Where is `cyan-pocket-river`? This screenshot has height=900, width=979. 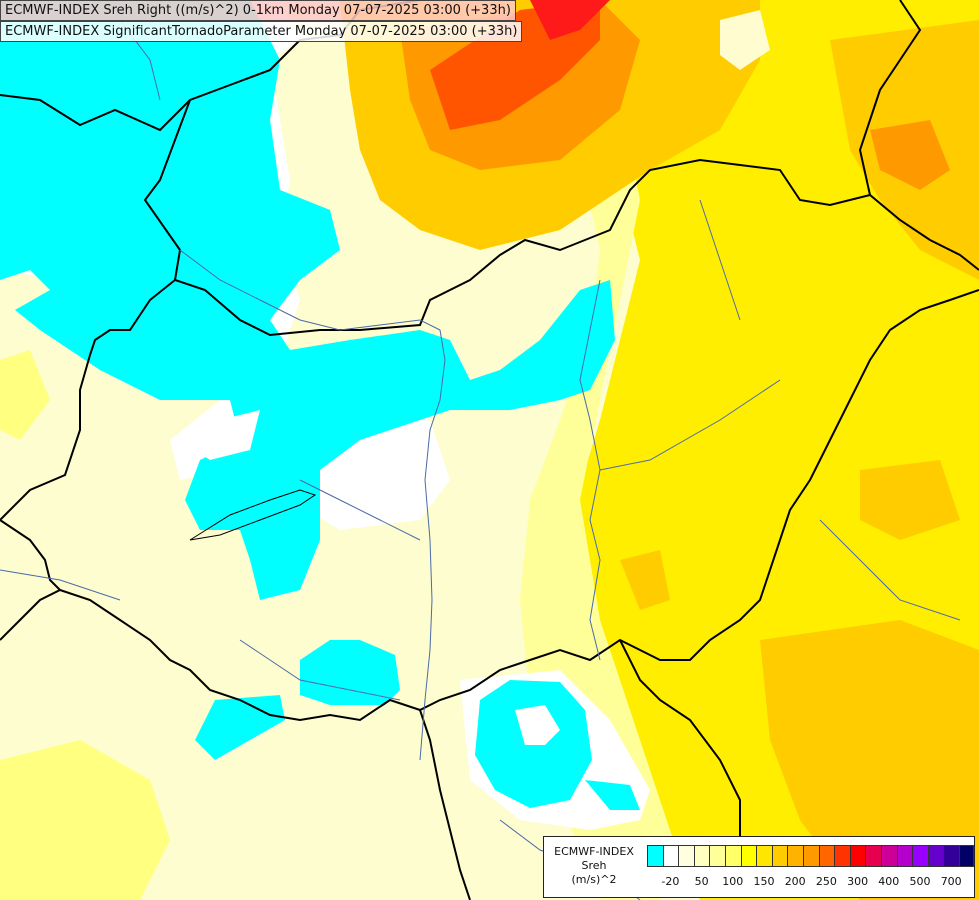 cyan-pocket-river is located at coordinates (220, 435).